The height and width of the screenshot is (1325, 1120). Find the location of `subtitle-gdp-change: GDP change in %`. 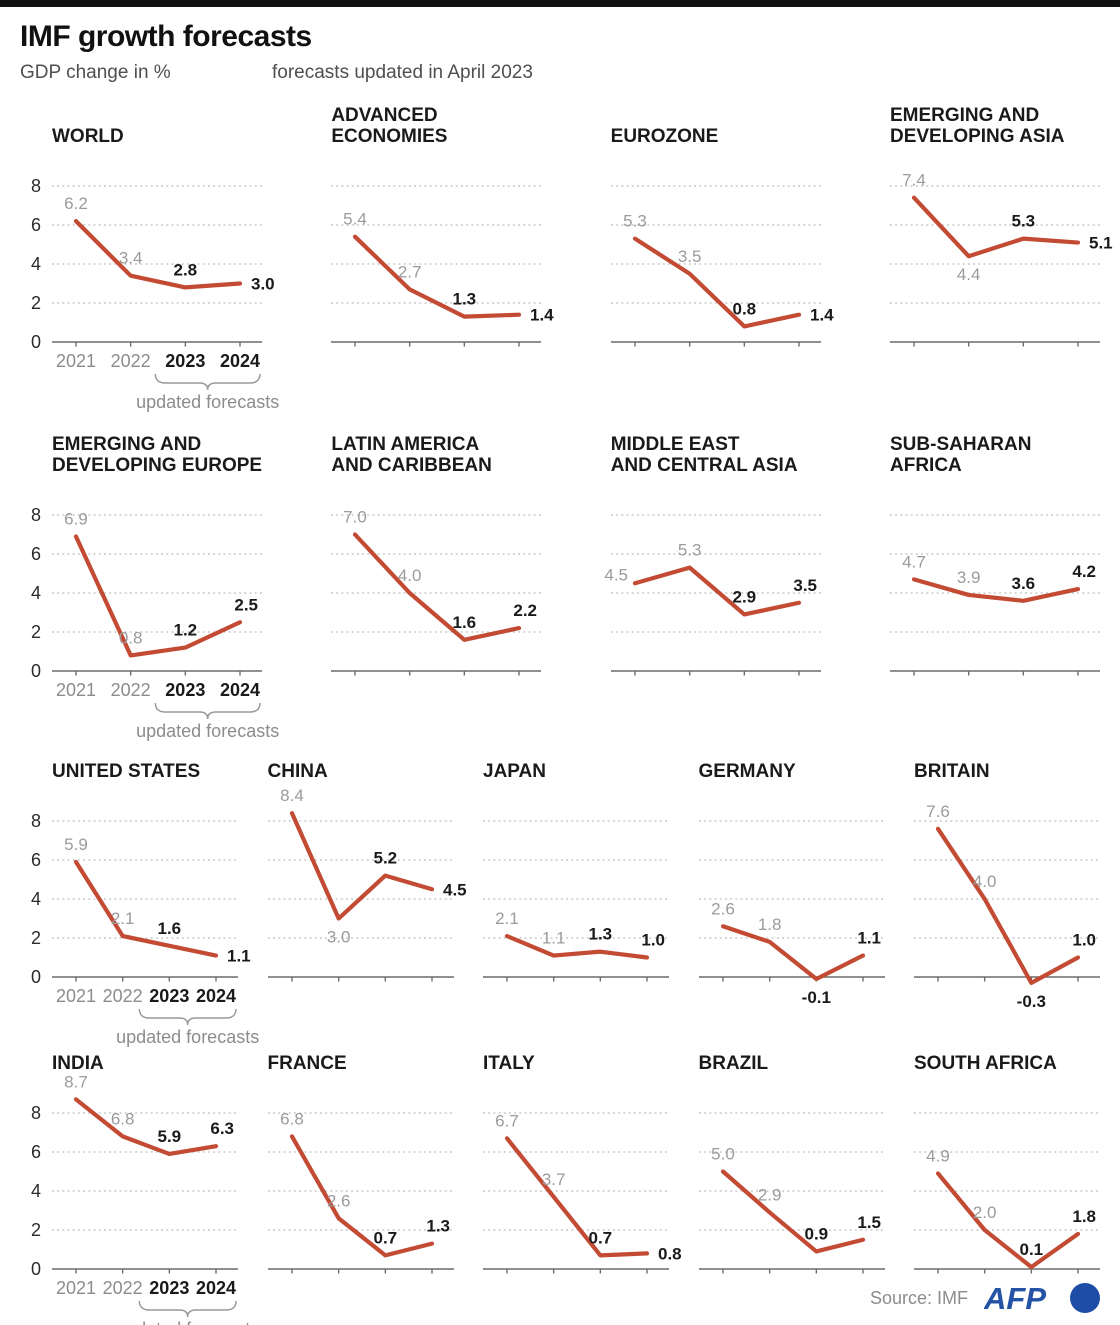

subtitle-gdp-change: GDP change in % is located at coordinates (95, 72).